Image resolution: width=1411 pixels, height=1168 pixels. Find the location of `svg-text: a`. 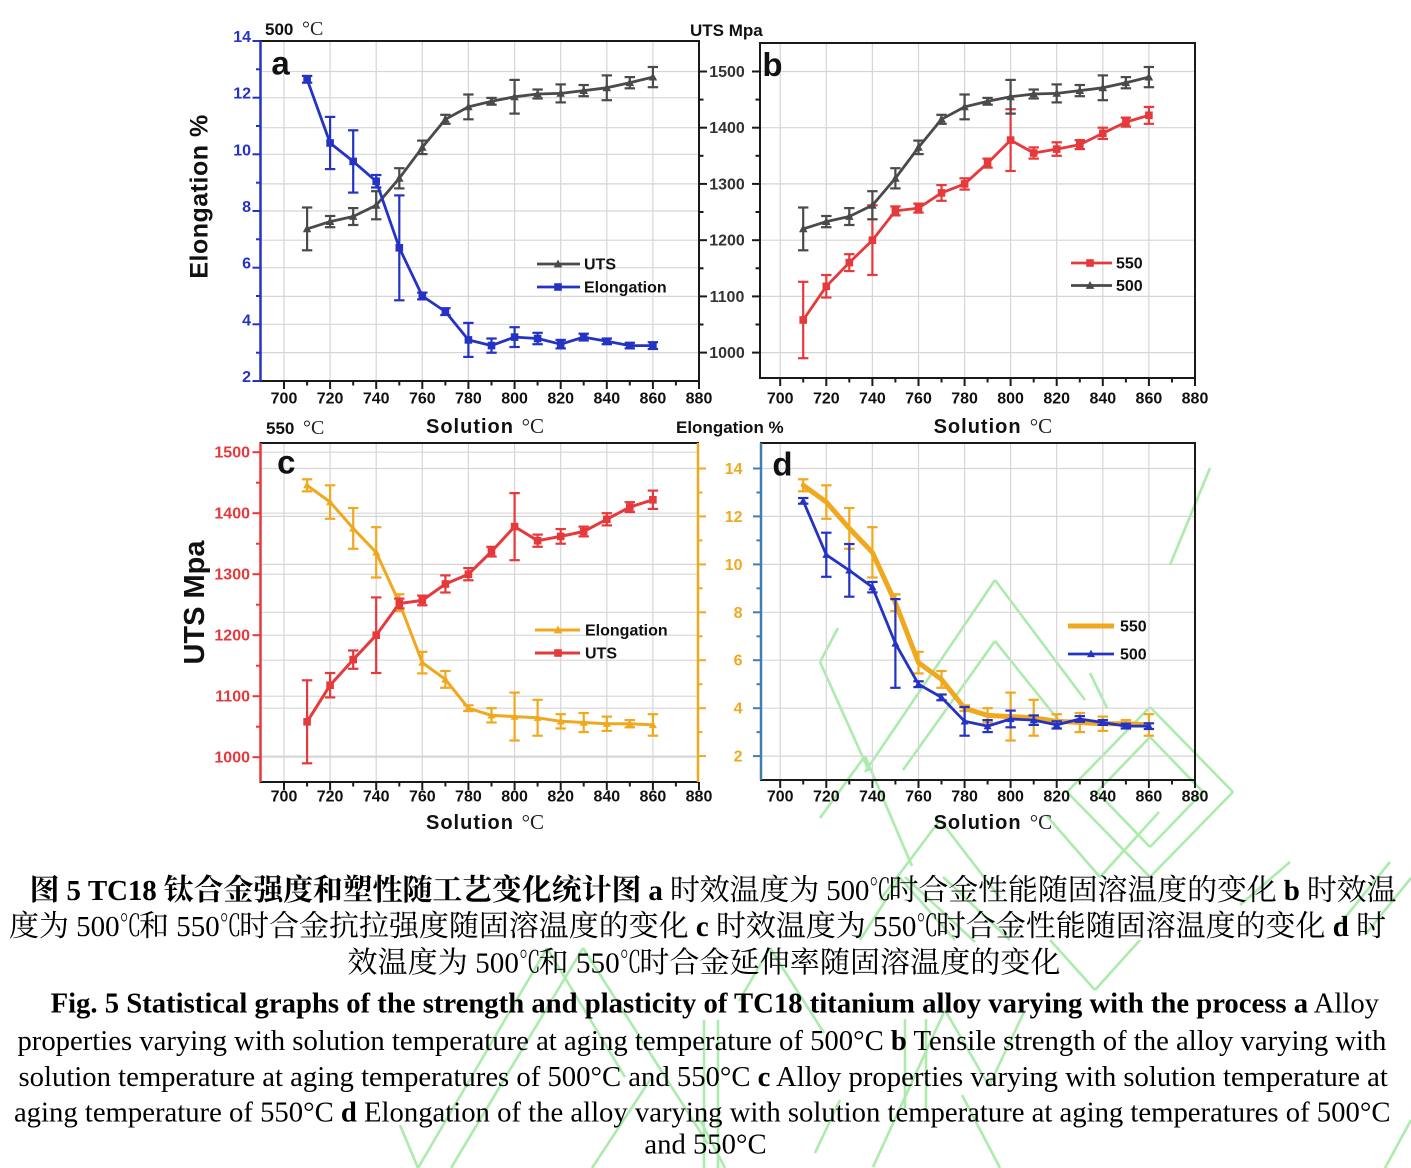

svg-text: a is located at coordinates (280, 63).